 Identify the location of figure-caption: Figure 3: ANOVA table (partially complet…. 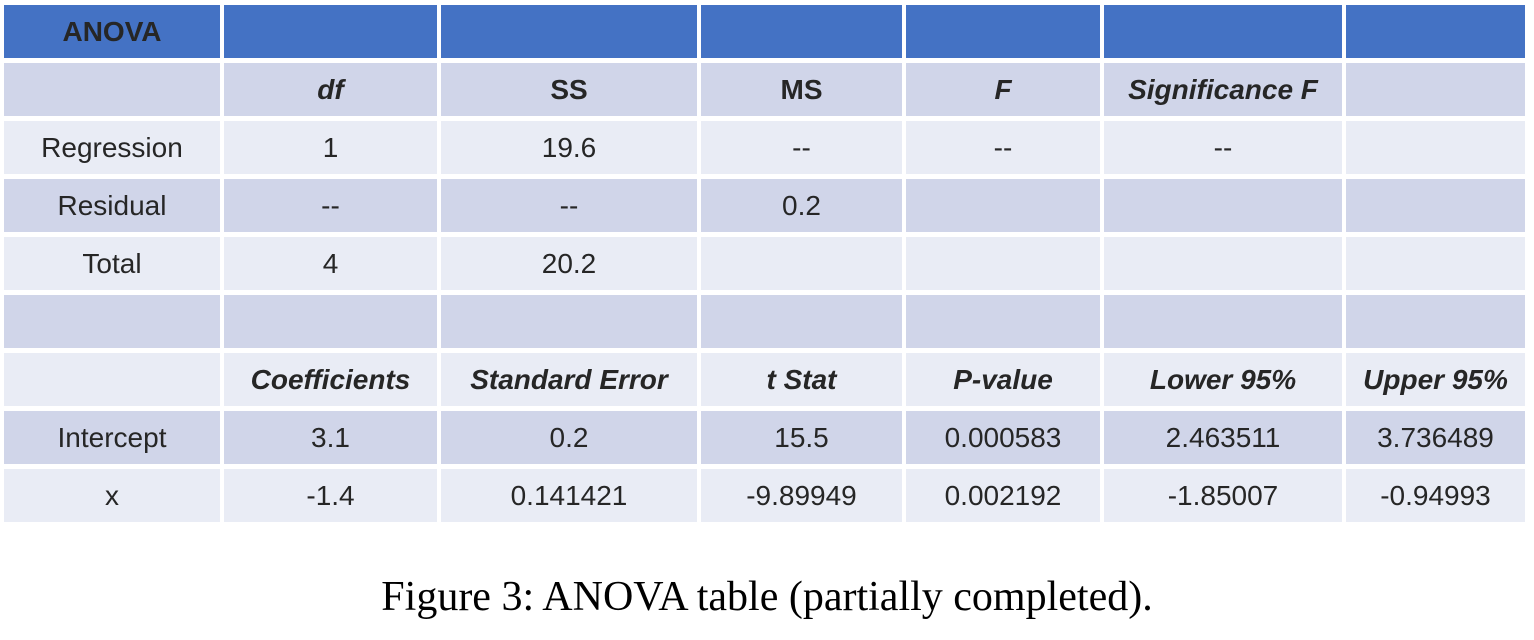
(767, 597).